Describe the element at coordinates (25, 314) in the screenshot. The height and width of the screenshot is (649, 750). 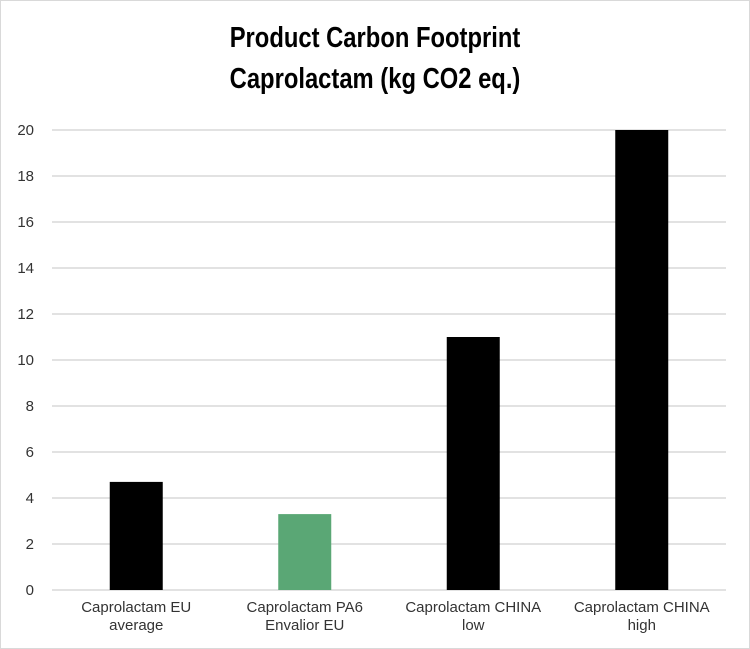
I see `y-tick-label: 12` at that location.